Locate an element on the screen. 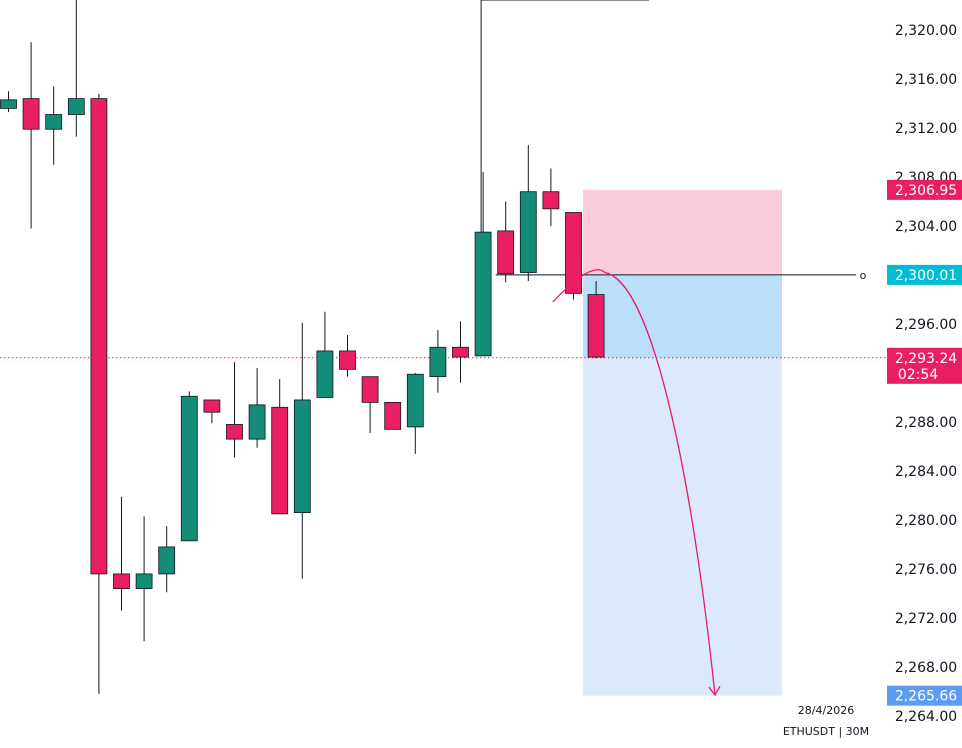  y-tick-label: 2,264.00 is located at coordinates (926, 717).